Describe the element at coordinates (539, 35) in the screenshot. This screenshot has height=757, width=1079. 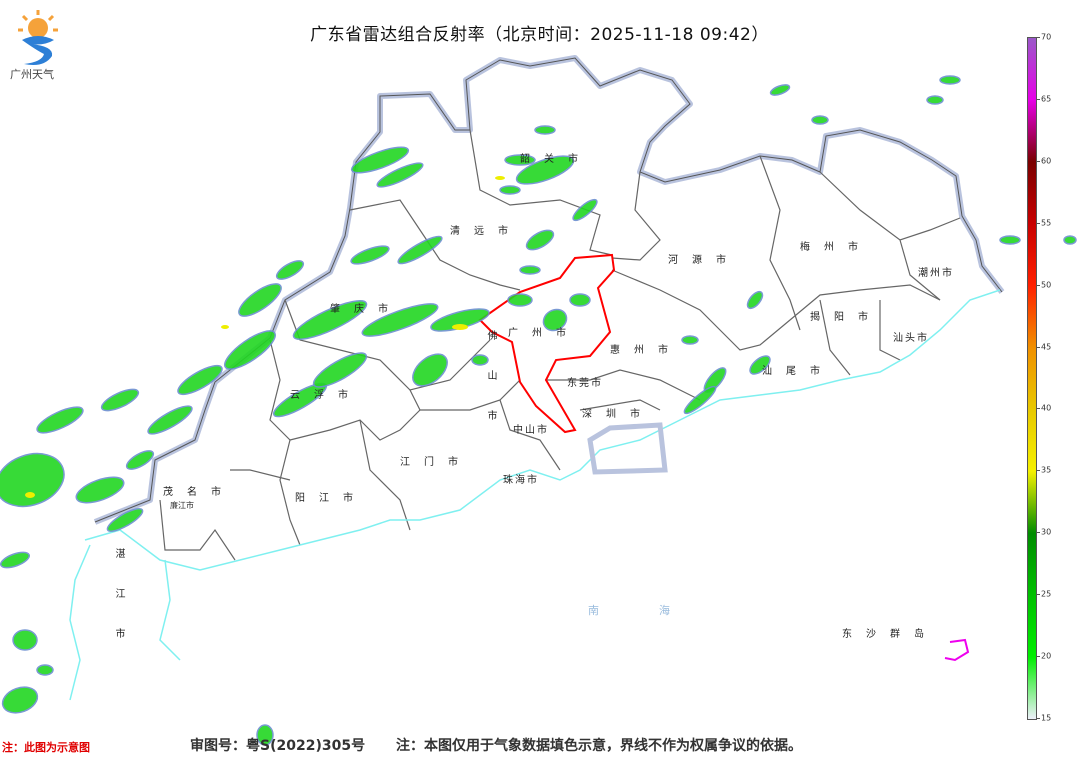
I see `map-title: 广东省雷达组合反射率（北京时间：2025-11-18 09:42）` at that location.